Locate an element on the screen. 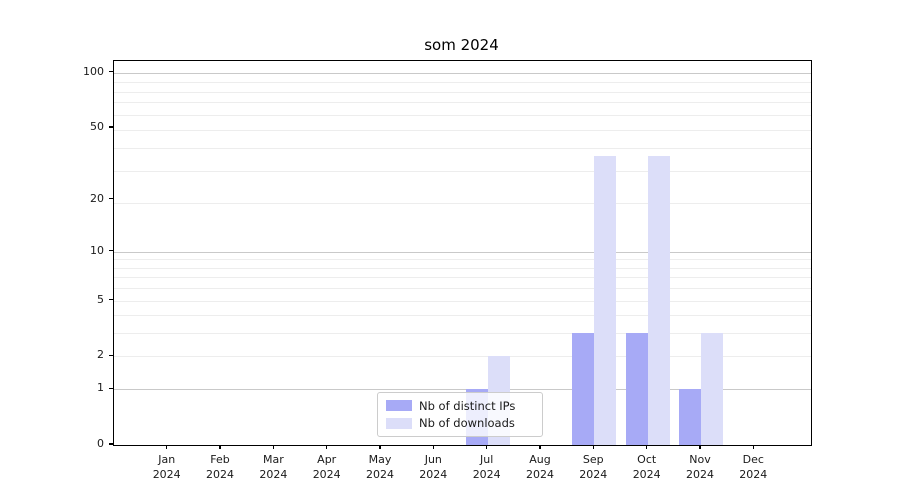 This screenshot has height=500, width=900. bar-distinct-ips-oct-2024 is located at coordinates (636, 389).